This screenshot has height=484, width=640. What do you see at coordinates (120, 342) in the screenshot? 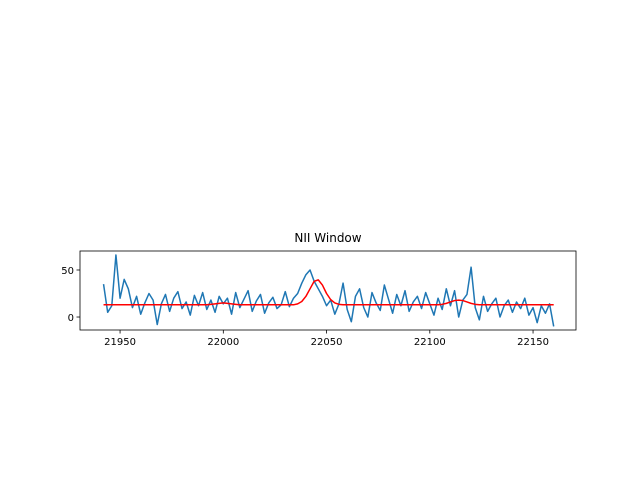
I see `x-tick-label: 21950` at bounding box center [120, 342].